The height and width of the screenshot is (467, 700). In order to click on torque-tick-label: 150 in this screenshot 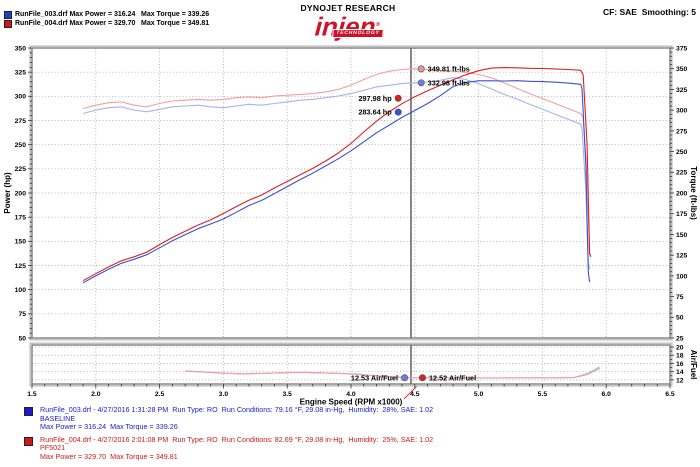, I will do `click(682, 235)`.